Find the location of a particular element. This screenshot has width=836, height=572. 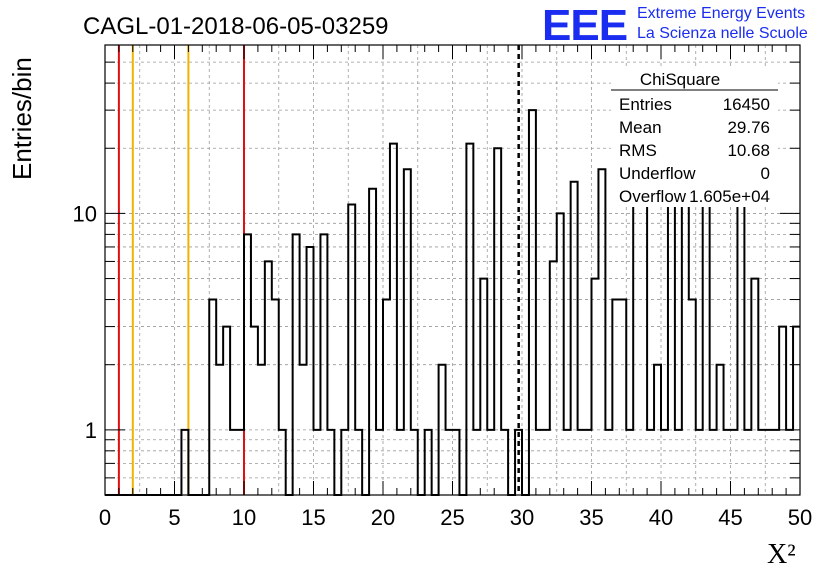

x-tick-label: 45 is located at coordinates (730, 517).